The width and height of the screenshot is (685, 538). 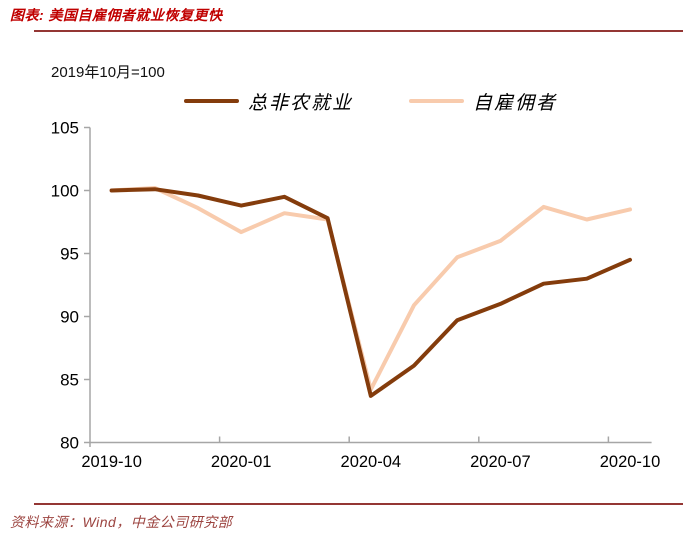 What do you see at coordinates (241, 462) in the screenshot?
I see `x-axis-tick-label: 2020-01` at bounding box center [241, 462].